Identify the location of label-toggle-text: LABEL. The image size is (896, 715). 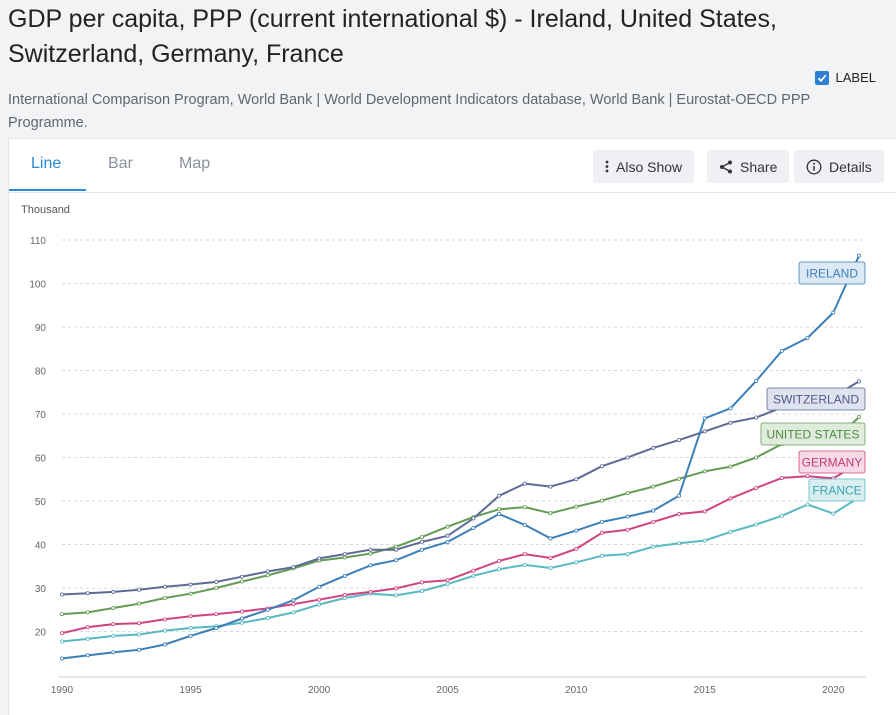
(855, 77).